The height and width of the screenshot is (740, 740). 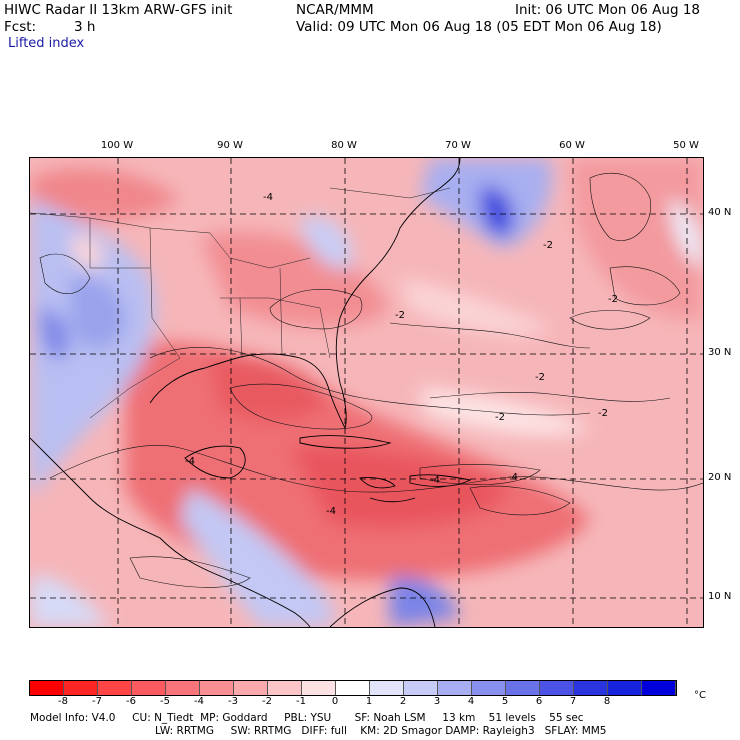 What do you see at coordinates (572, 145) in the screenshot?
I see `lon-label-60w: 60 W` at bounding box center [572, 145].